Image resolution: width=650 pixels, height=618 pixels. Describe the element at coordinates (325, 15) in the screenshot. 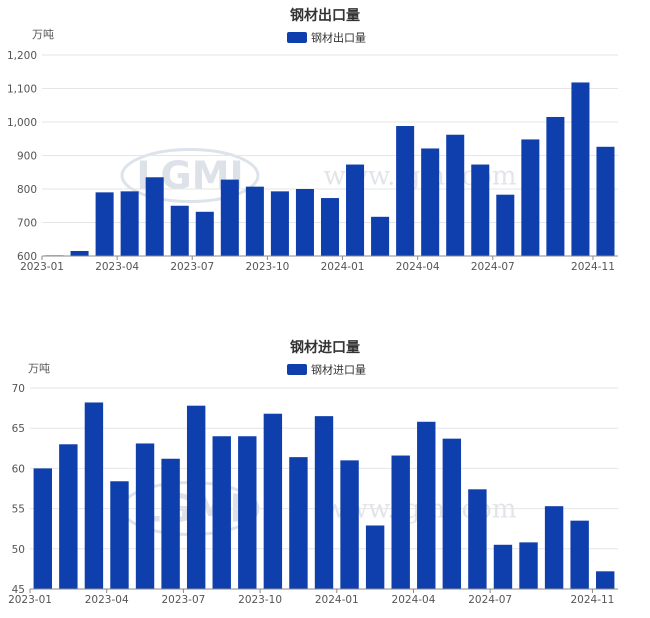

I see `export-chart-title: 钢材出口量` at that location.